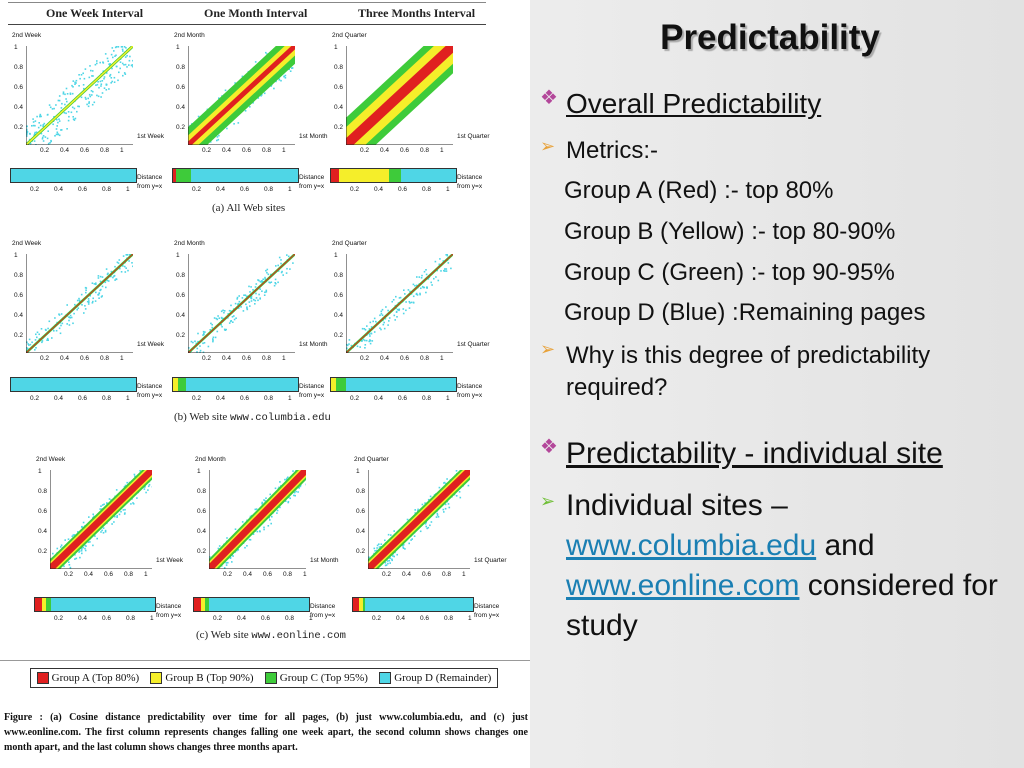 This screenshot has height=768, width=1024. Describe the element at coordinates (699, 190) in the screenshot. I see `group-a-line: Group A (Red) :- top 80%` at that location.